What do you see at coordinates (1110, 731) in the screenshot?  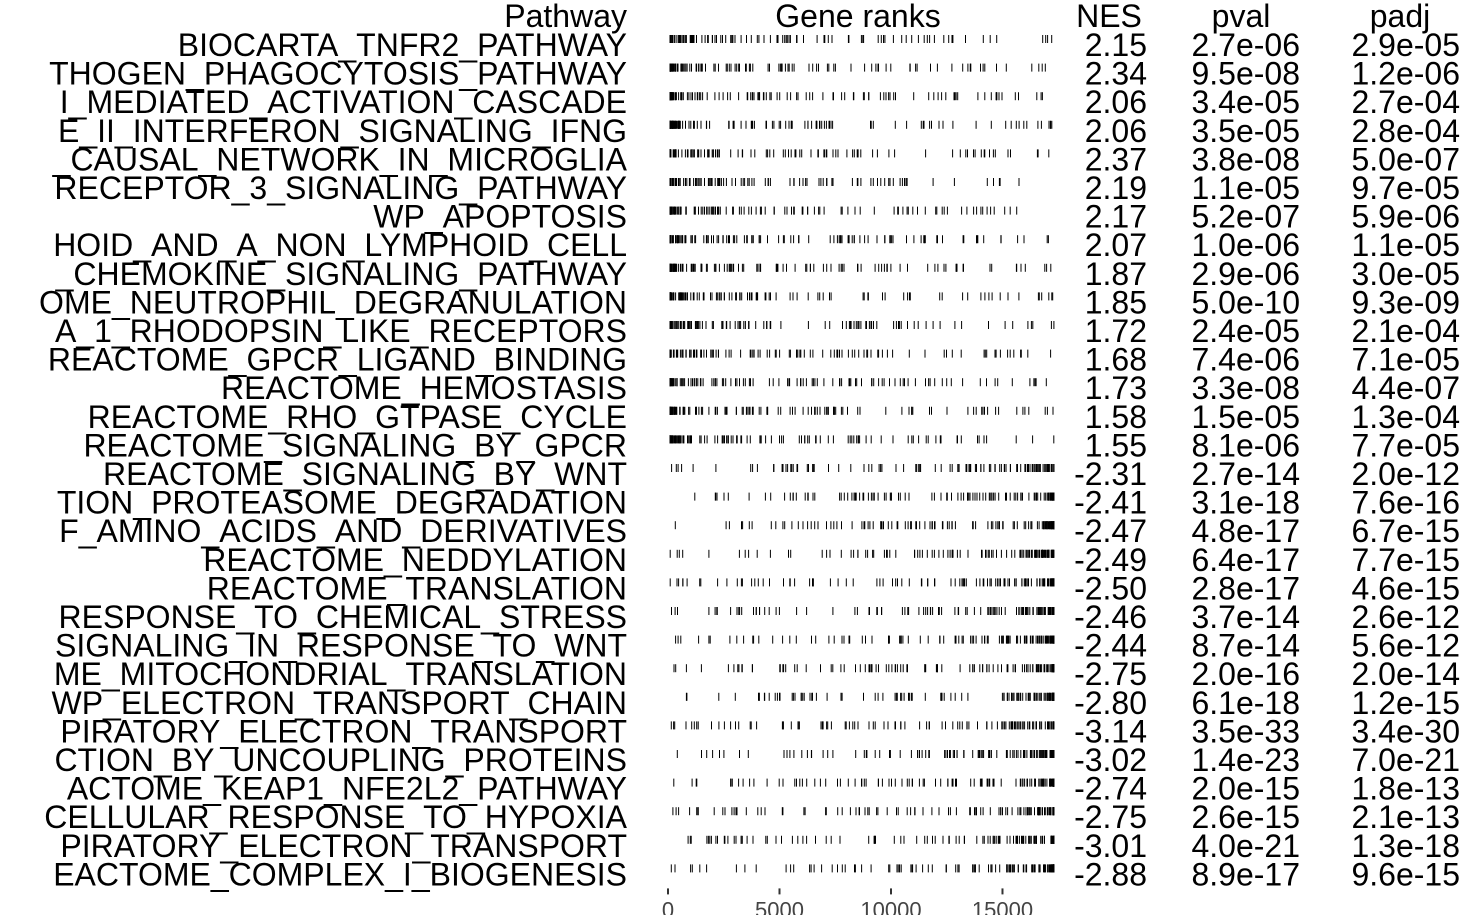 I see `nes-value: -3.14` at bounding box center [1110, 731].